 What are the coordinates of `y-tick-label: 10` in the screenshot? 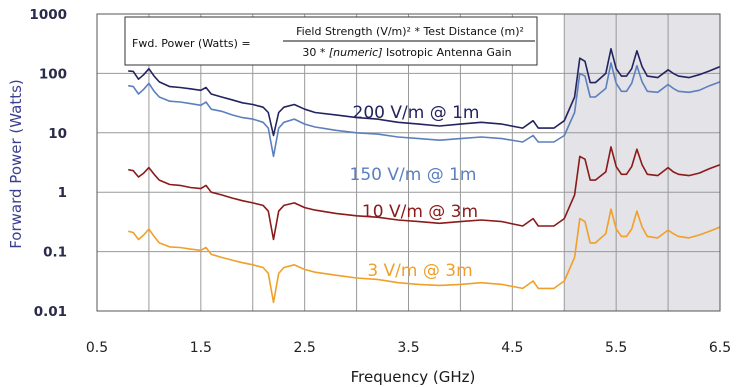 It's located at (57, 134).